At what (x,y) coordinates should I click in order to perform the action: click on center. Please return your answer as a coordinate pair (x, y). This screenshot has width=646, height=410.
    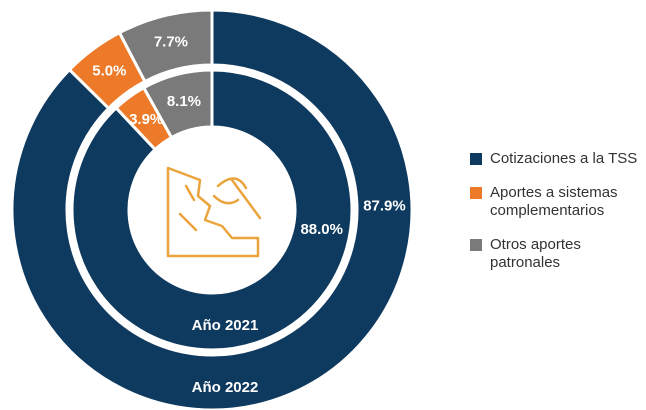
    Looking at the image, I should click on (212, 210).